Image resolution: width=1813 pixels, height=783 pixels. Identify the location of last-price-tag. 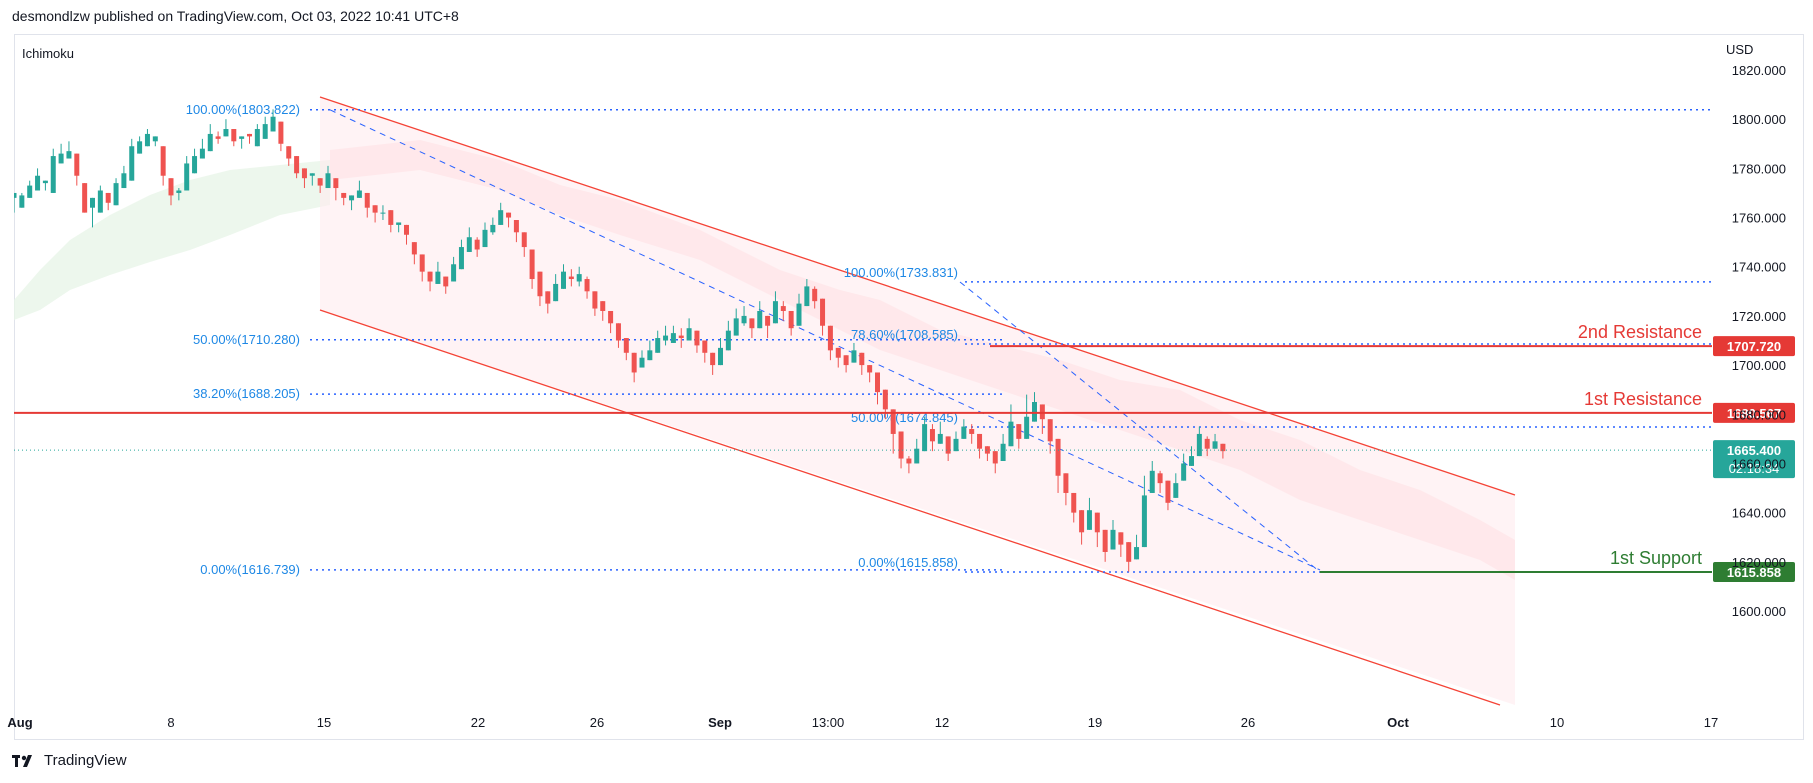
(1754, 459).